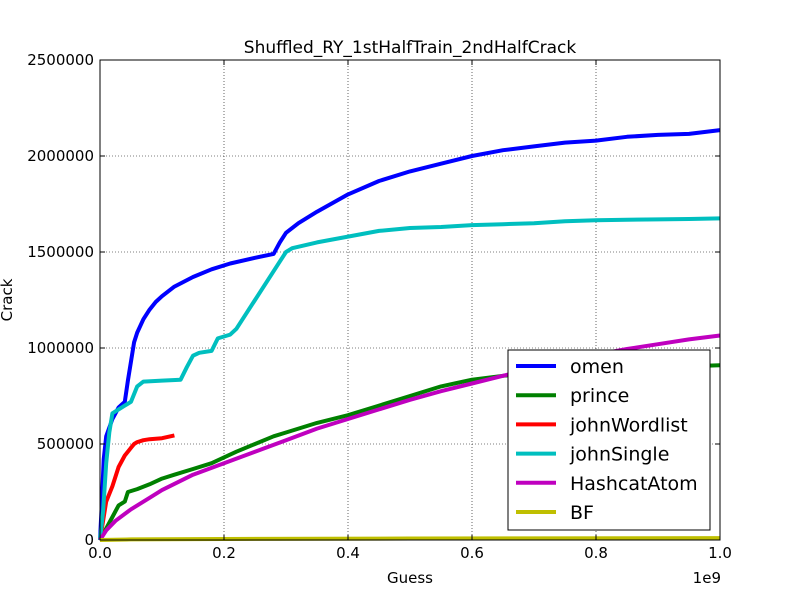 The width and height of the screenshot is (800, 600). I want to click on legend-label-johnSingle: johnSingle, so click(619, 455).